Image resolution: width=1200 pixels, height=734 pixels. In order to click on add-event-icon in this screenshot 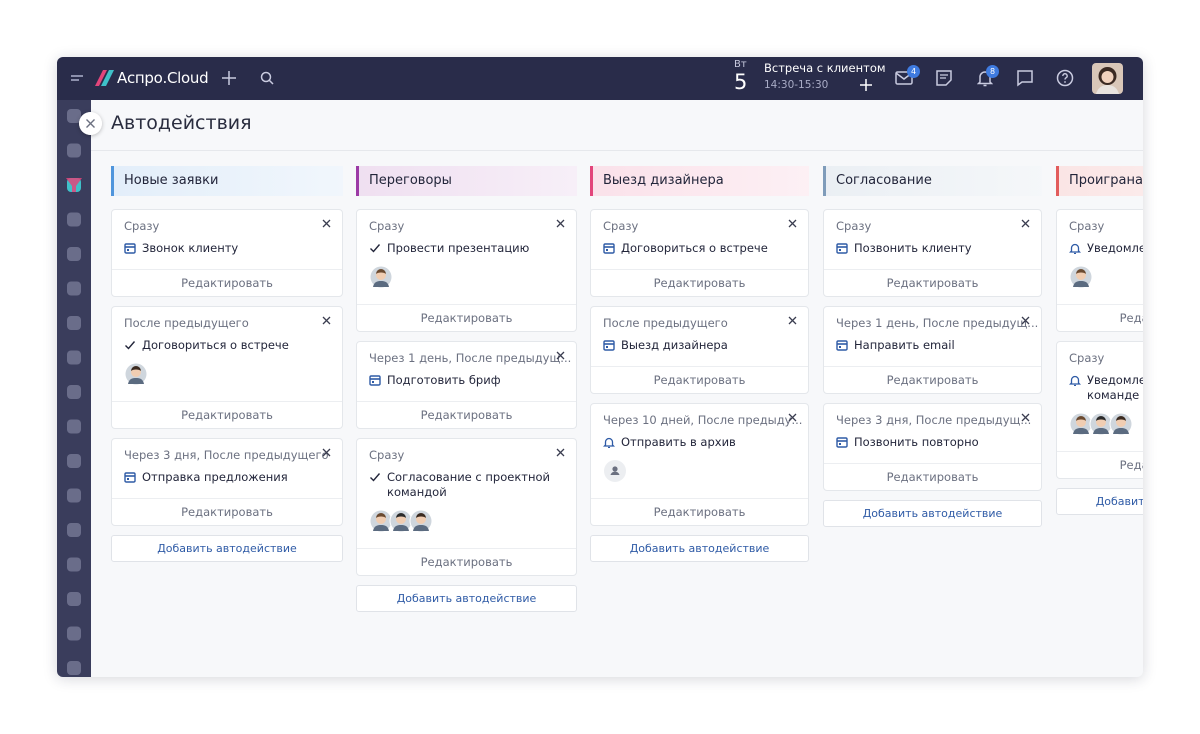, I will do `click(866, 85)`.